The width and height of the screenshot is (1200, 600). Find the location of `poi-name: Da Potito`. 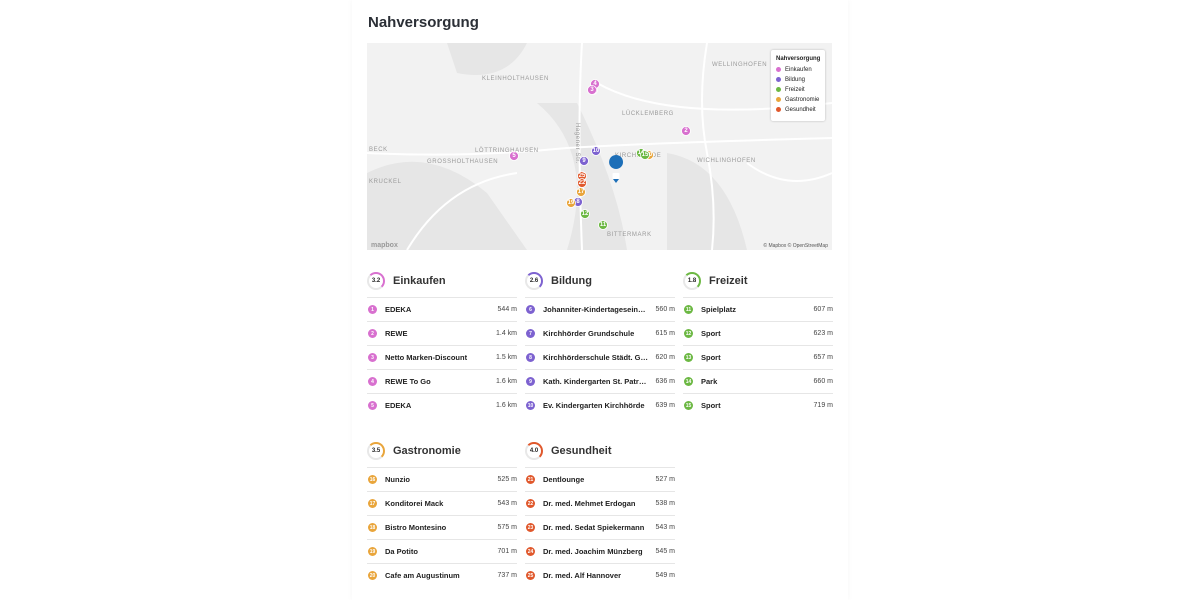

poi-name: Da Potito is located at coordinates (401, 551).